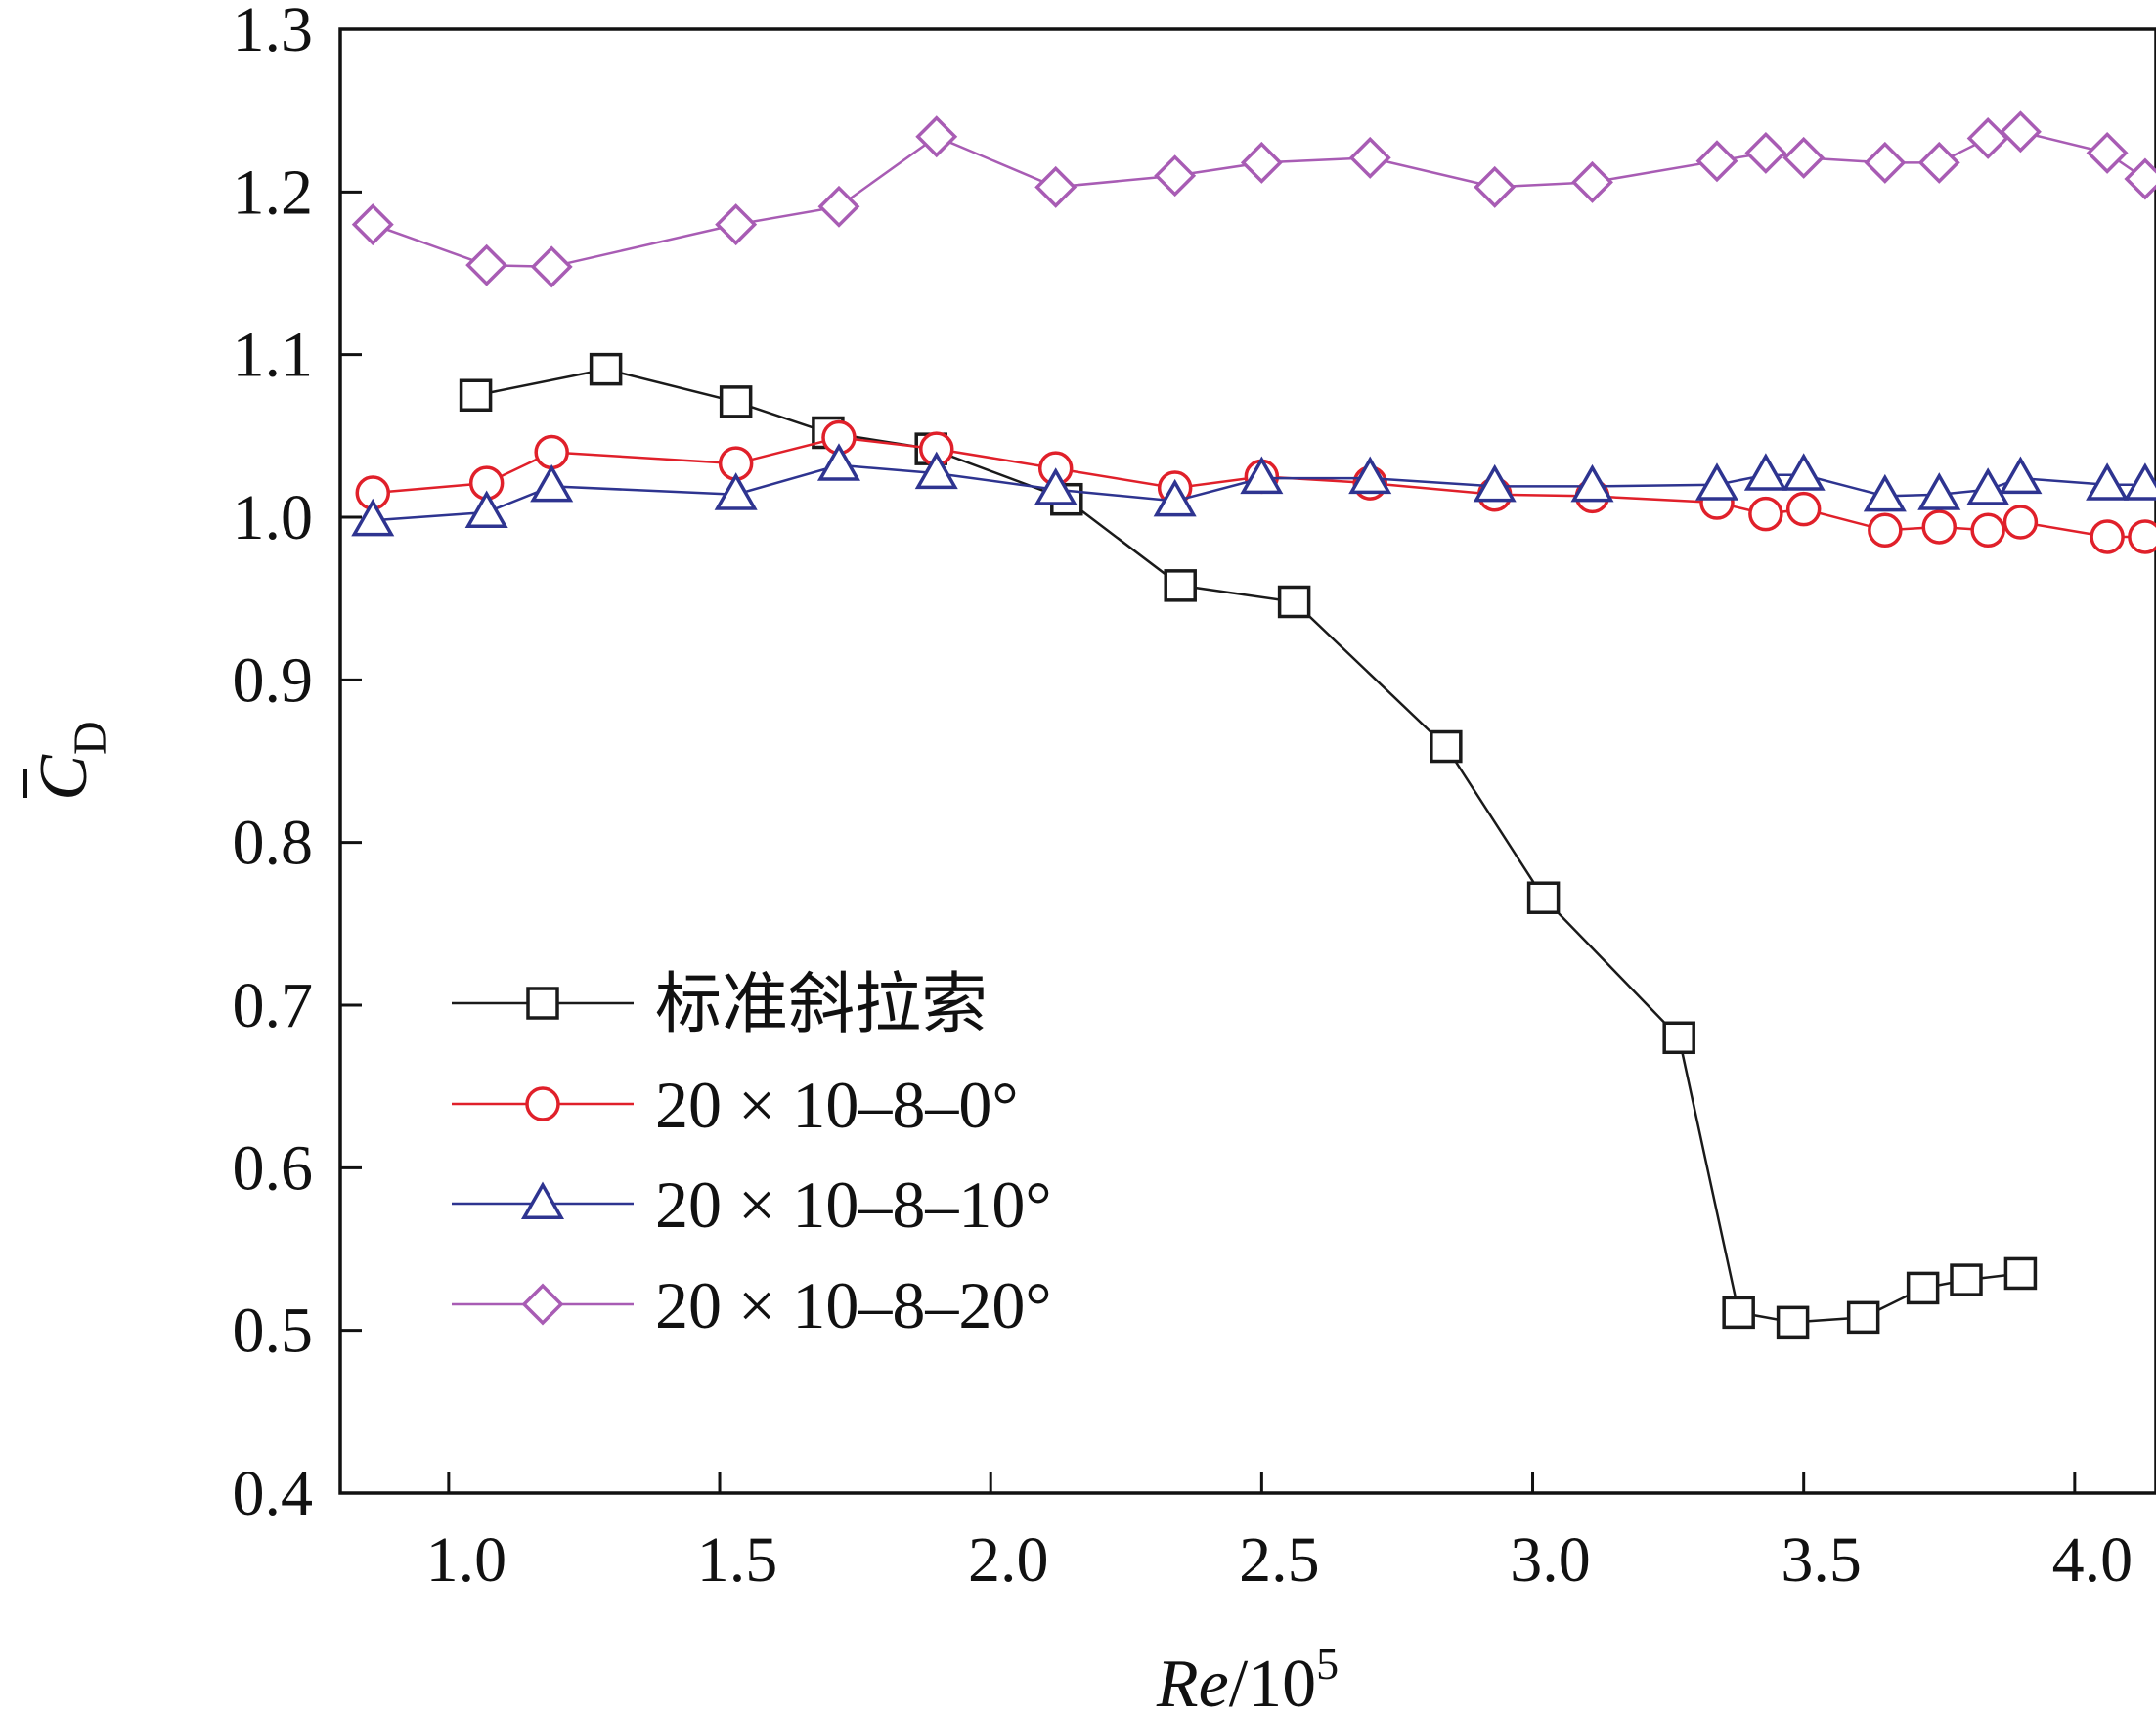 Image resolution: width=2156 pixels, height=1714 pixels. I want to click on y-axis-title-main: C, so click(64, 777).